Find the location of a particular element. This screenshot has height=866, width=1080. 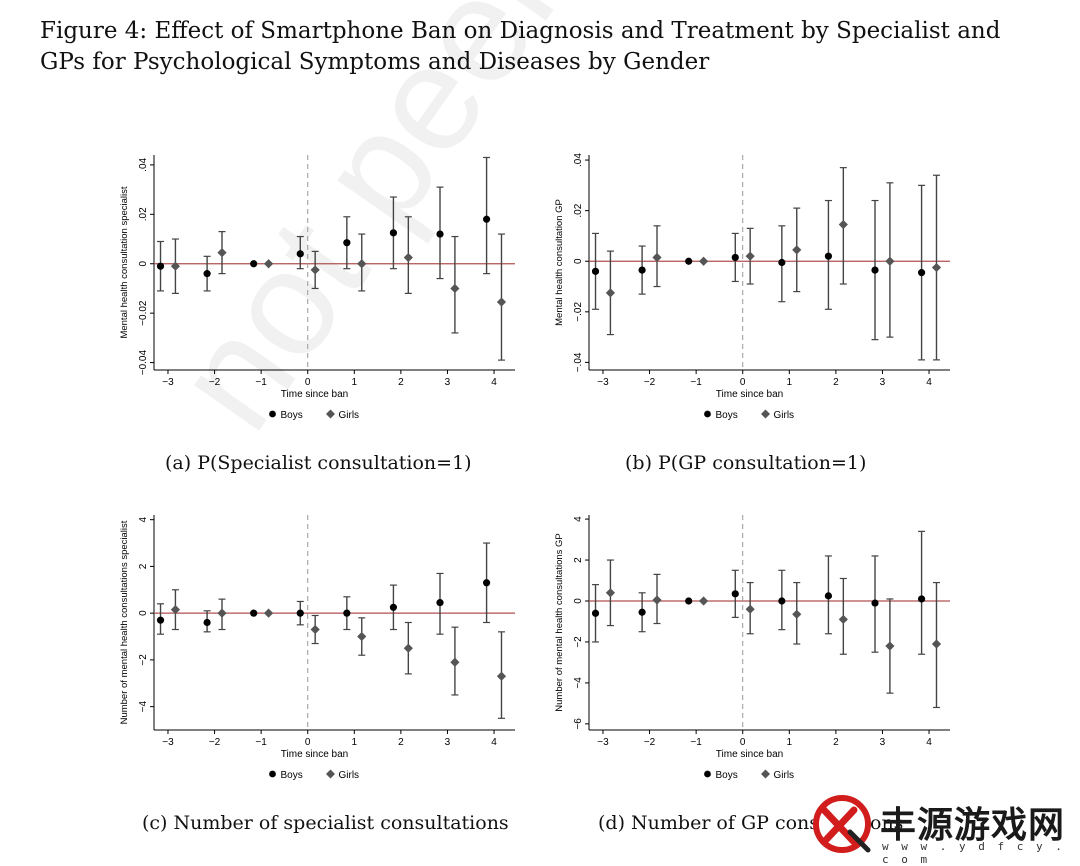

y-tick-label: −0.04 is located at coordinates (143, 363).